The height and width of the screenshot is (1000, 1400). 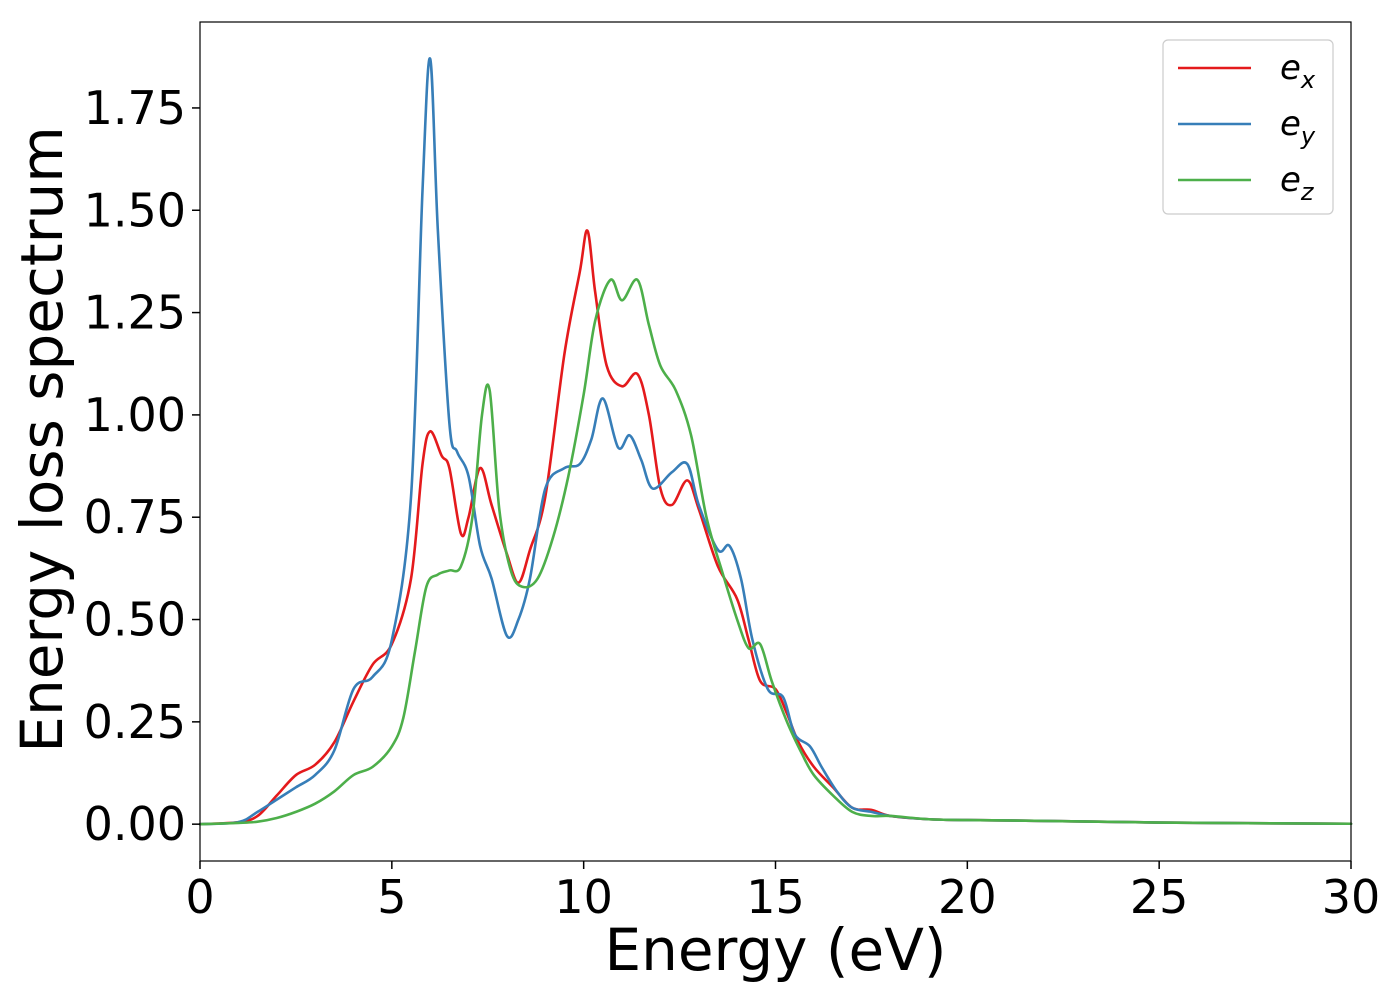 I want to click on legend: ex ey ez, so click(x=1248, y=127).